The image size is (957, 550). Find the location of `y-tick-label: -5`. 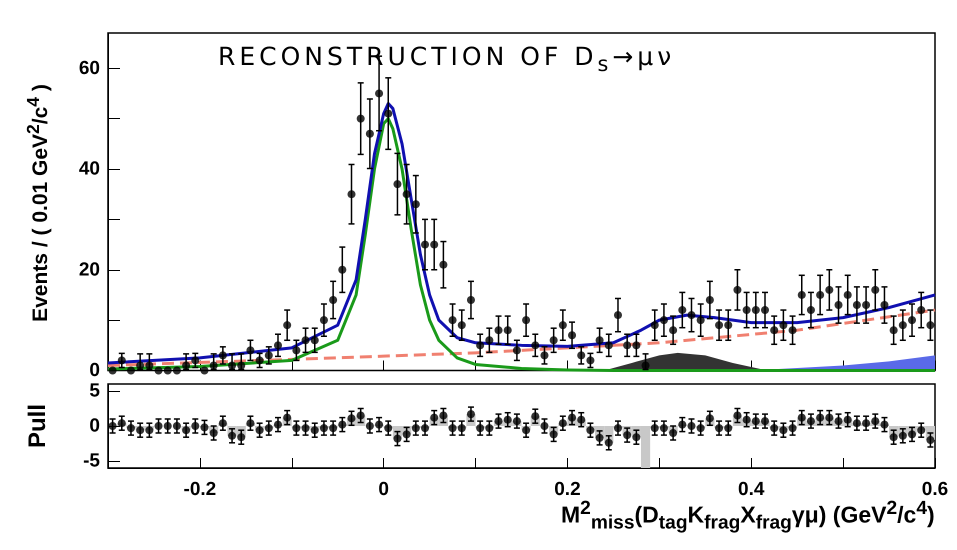

y-tick-label: -5 is located at coordinates (91, 461).